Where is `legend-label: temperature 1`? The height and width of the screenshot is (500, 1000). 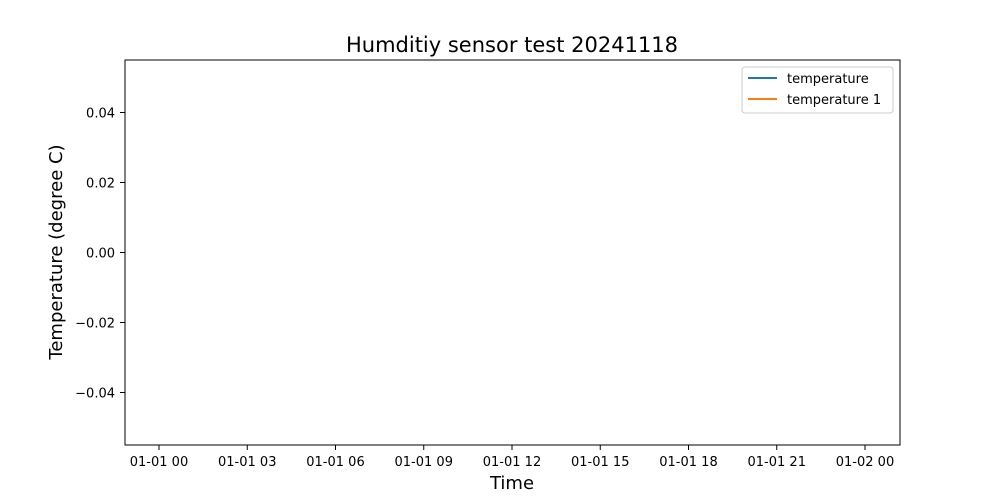
legend-label: temperature 1 is located at coordinates (834, 100).